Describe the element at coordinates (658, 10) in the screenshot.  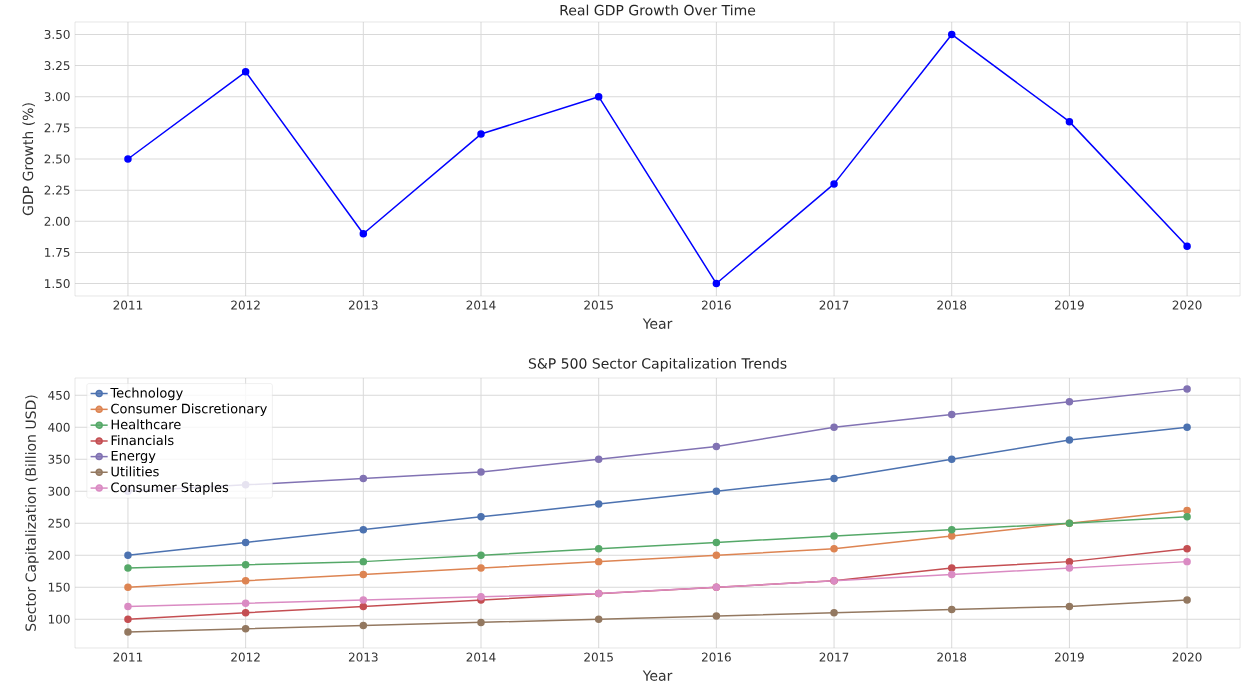
I see `chart-title: Real GDP Growth Over Time` at that location.